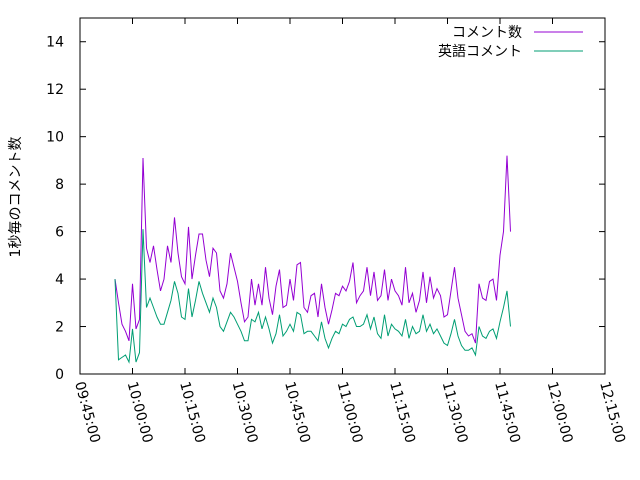 This screenshot has height=480, width=640. Describe the element at coordinates (59, 280) in the screenshot. I see `y-tick-label: 4` at that location.